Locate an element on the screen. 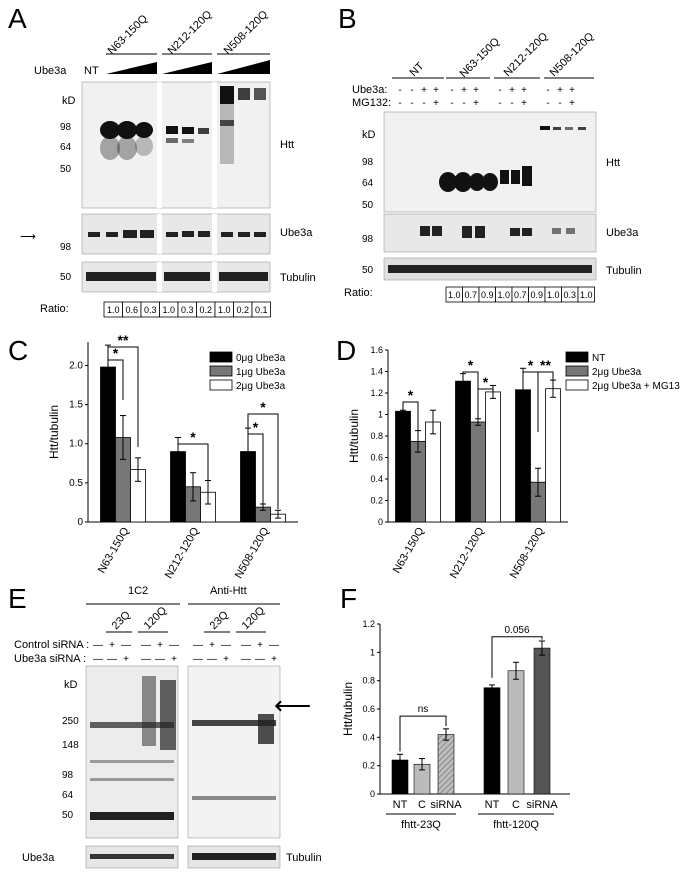 This screenshot has width=680, height=874. panel-a-htt-label: Htt is located at coordinates (287, 145).